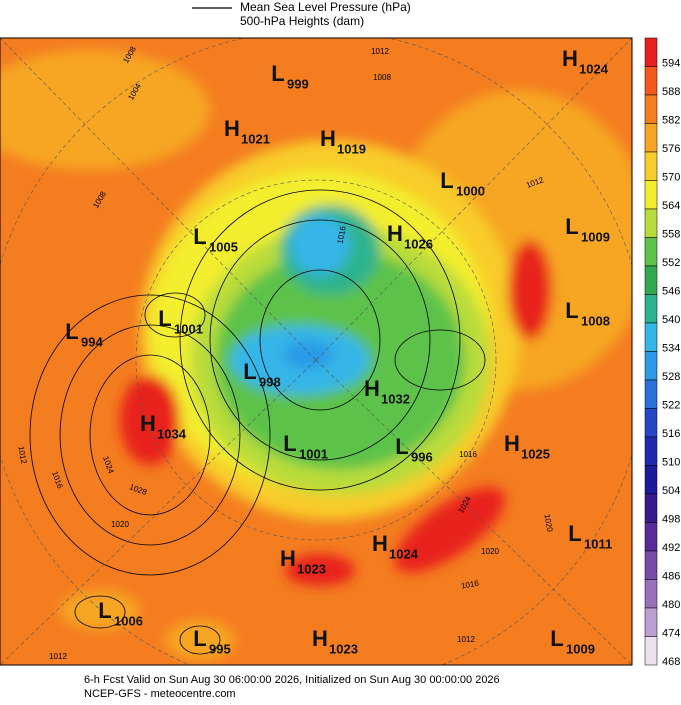 The width and height of the screenshot is (681, 705). Describe the element at coordinates (343, 648) in the screenshot. I see `center-value: 1023` at that location.